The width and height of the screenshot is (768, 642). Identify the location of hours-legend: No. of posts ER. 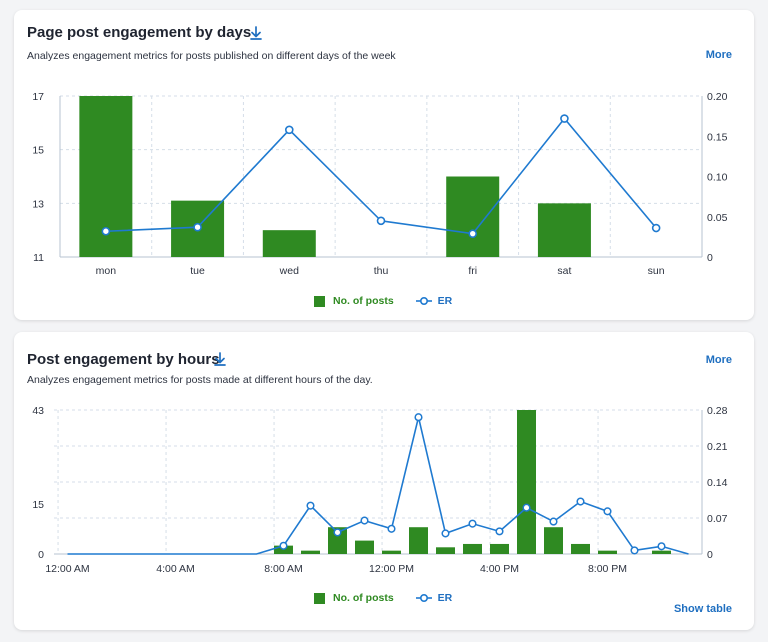
(383, 598).